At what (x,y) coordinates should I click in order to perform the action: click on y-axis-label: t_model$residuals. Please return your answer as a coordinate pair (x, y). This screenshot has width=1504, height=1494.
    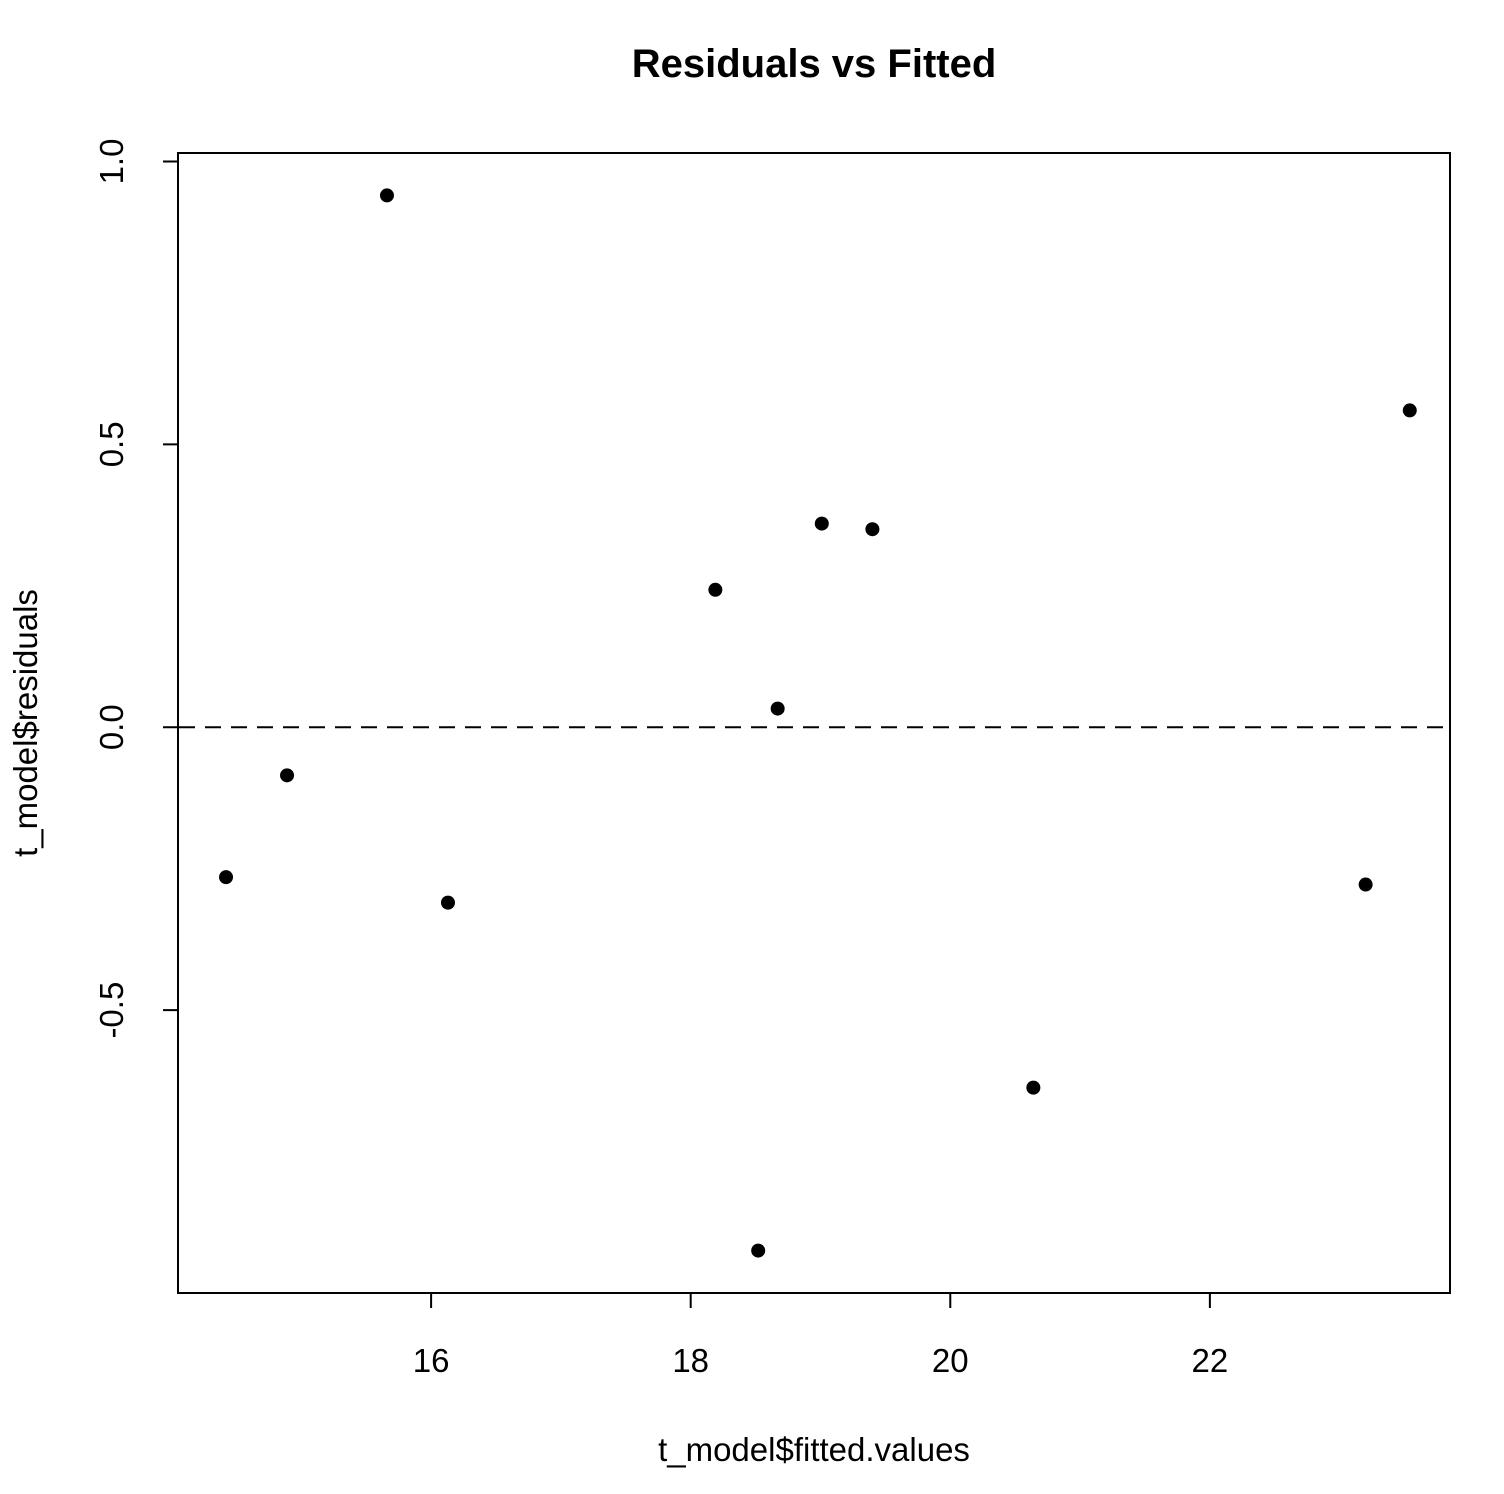
    Looking at the image, I should click on (25, 723).